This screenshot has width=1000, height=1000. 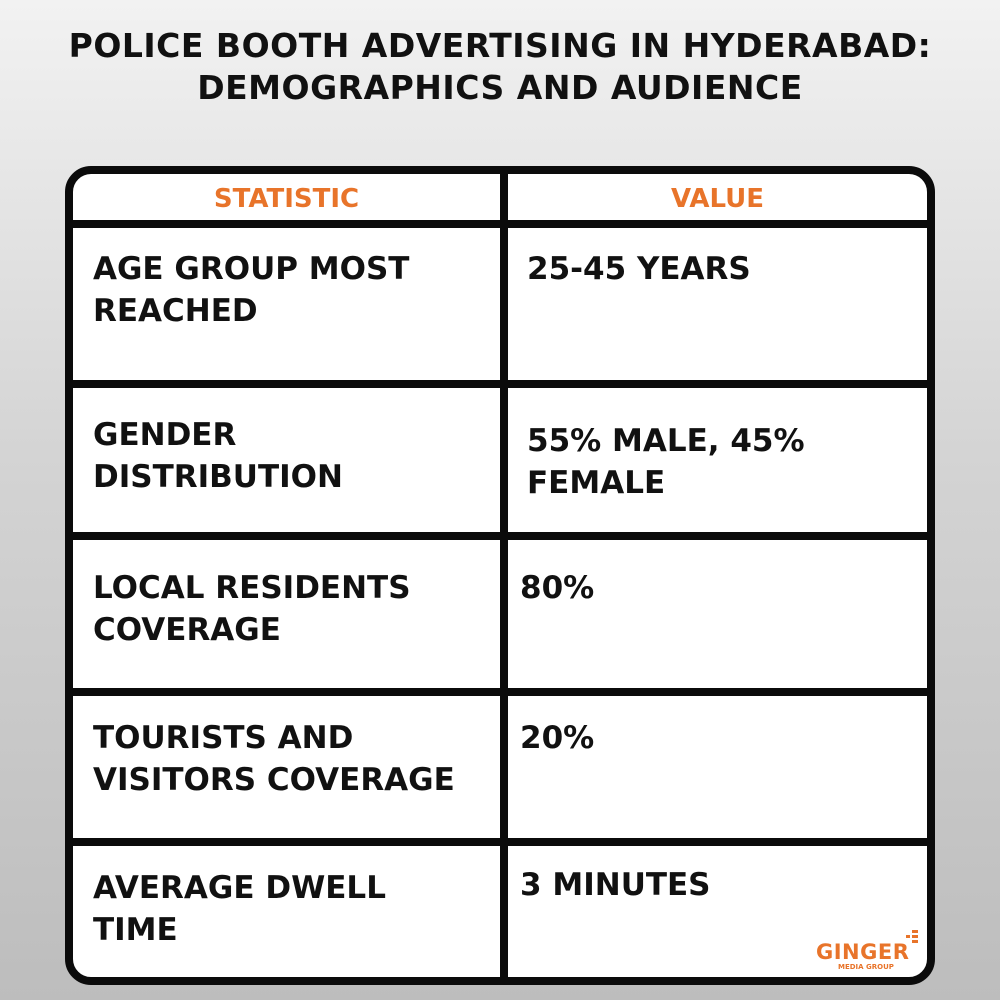 I want to click on cell: TOURISTS AND VISITORS COVERAGE, so click(x=274, y=759).